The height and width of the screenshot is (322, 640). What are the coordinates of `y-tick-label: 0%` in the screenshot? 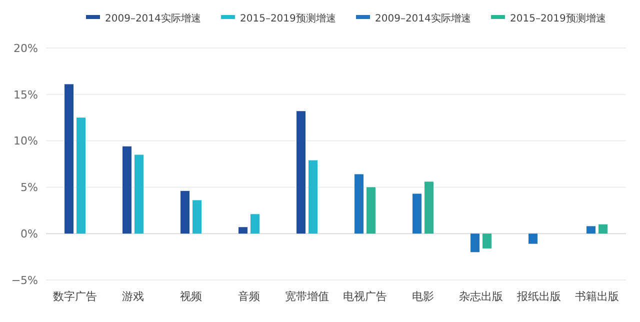 It's located at (29, 233).